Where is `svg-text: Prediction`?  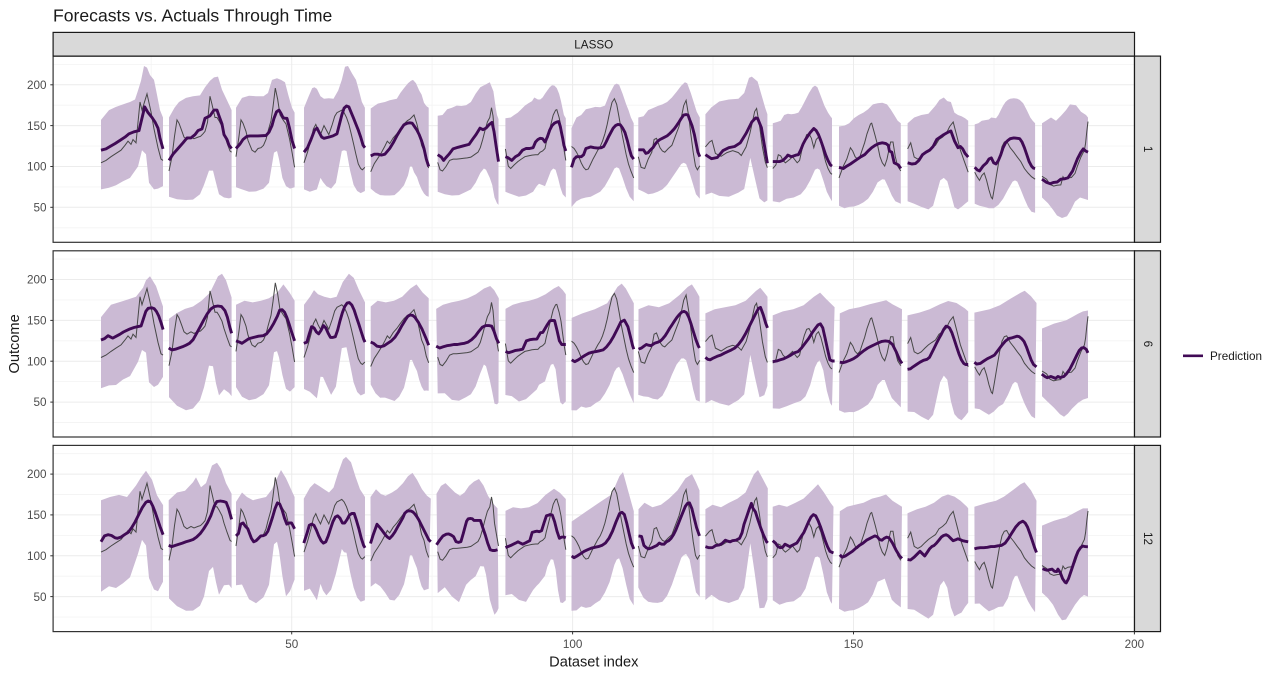 svg-text: Prediction is located at coordinates (1236, 356).